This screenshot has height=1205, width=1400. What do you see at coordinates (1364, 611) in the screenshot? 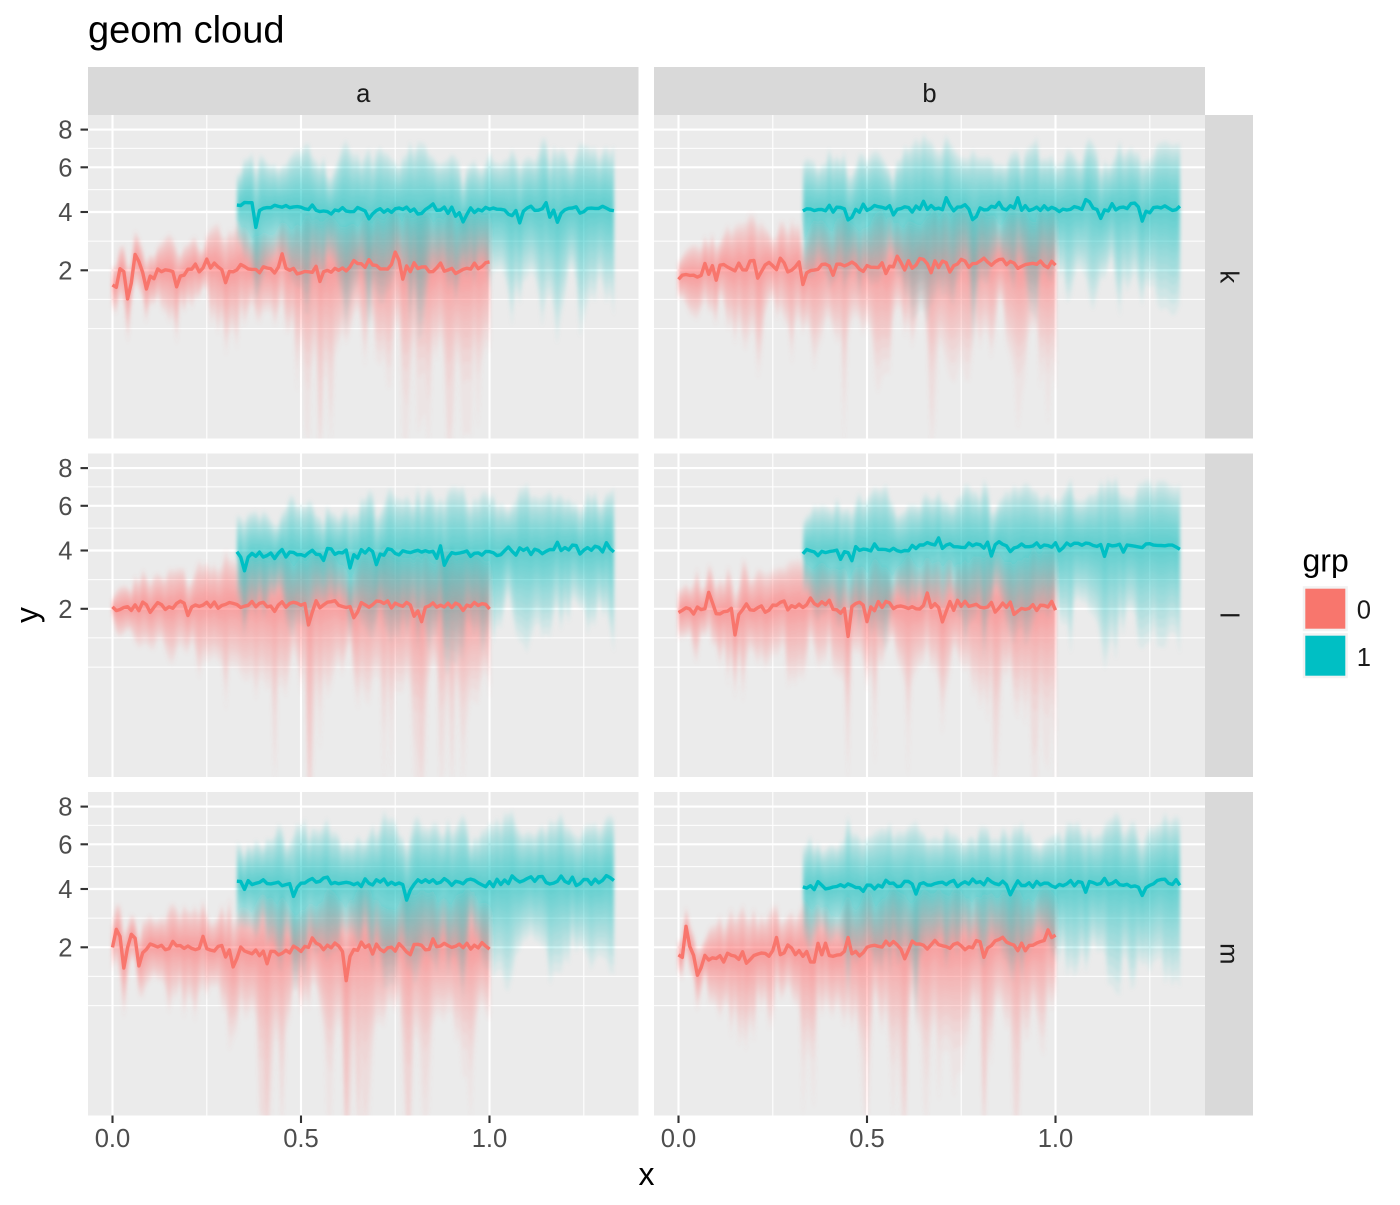
I see `svg-text: 0` at bounding box center [1364, 611].